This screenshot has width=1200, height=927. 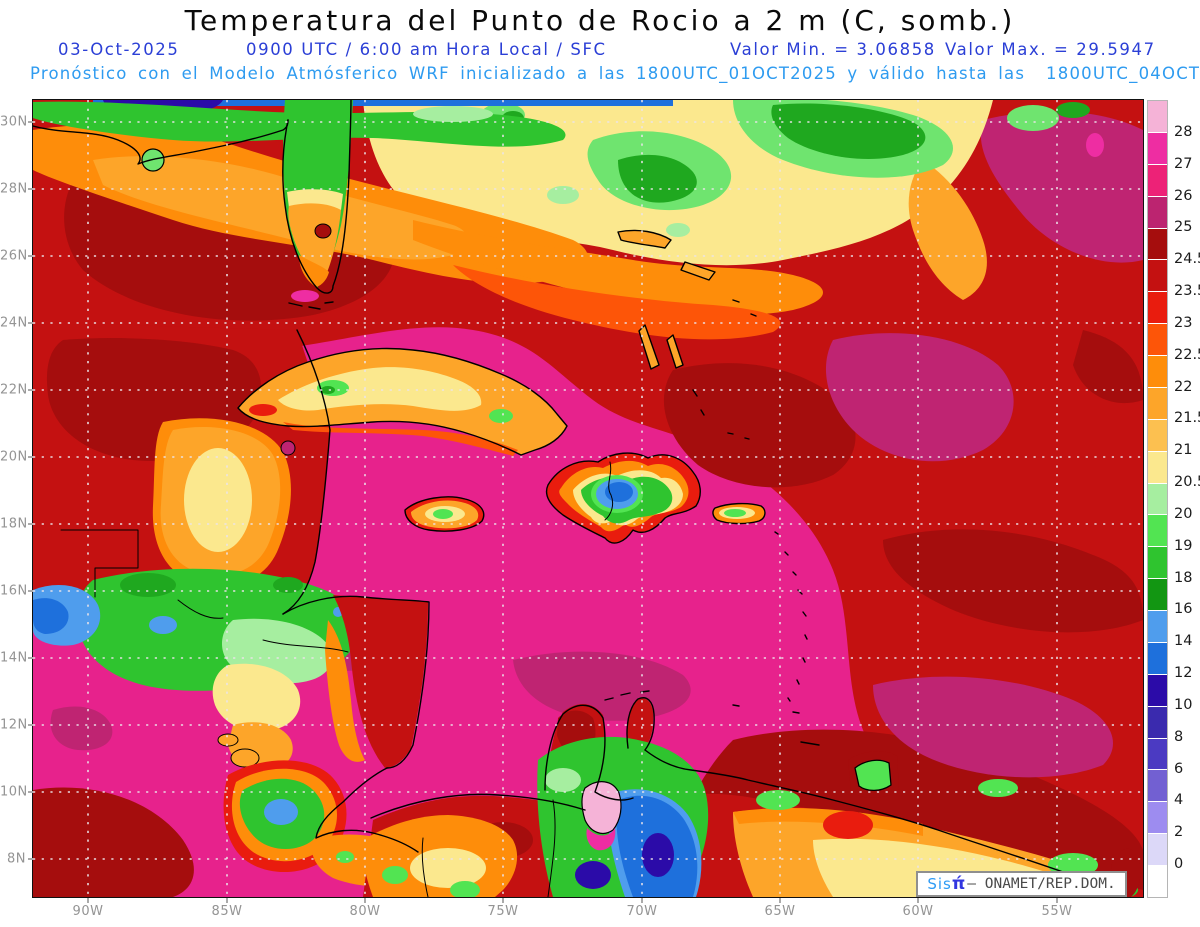 I want to click on watermark-org: – ONAMET/REP.DOM., so click(x=1041, y=884).